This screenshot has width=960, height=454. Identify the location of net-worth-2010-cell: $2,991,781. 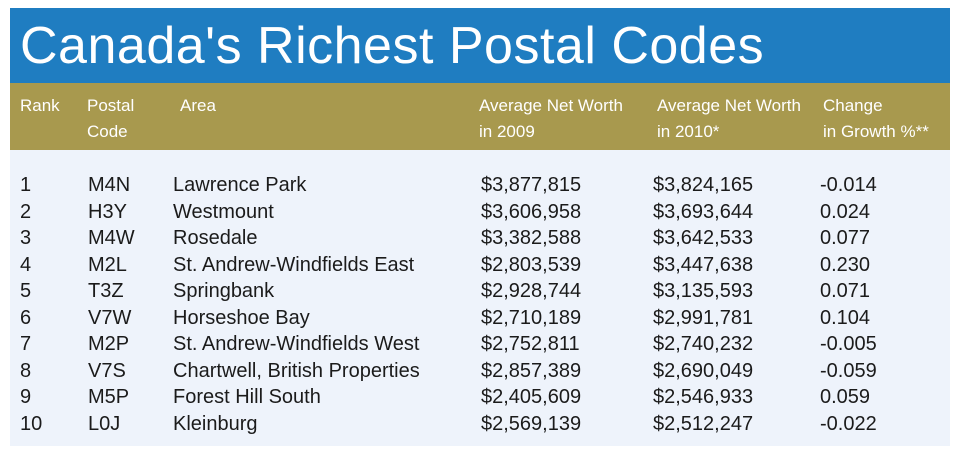
(703, 317).